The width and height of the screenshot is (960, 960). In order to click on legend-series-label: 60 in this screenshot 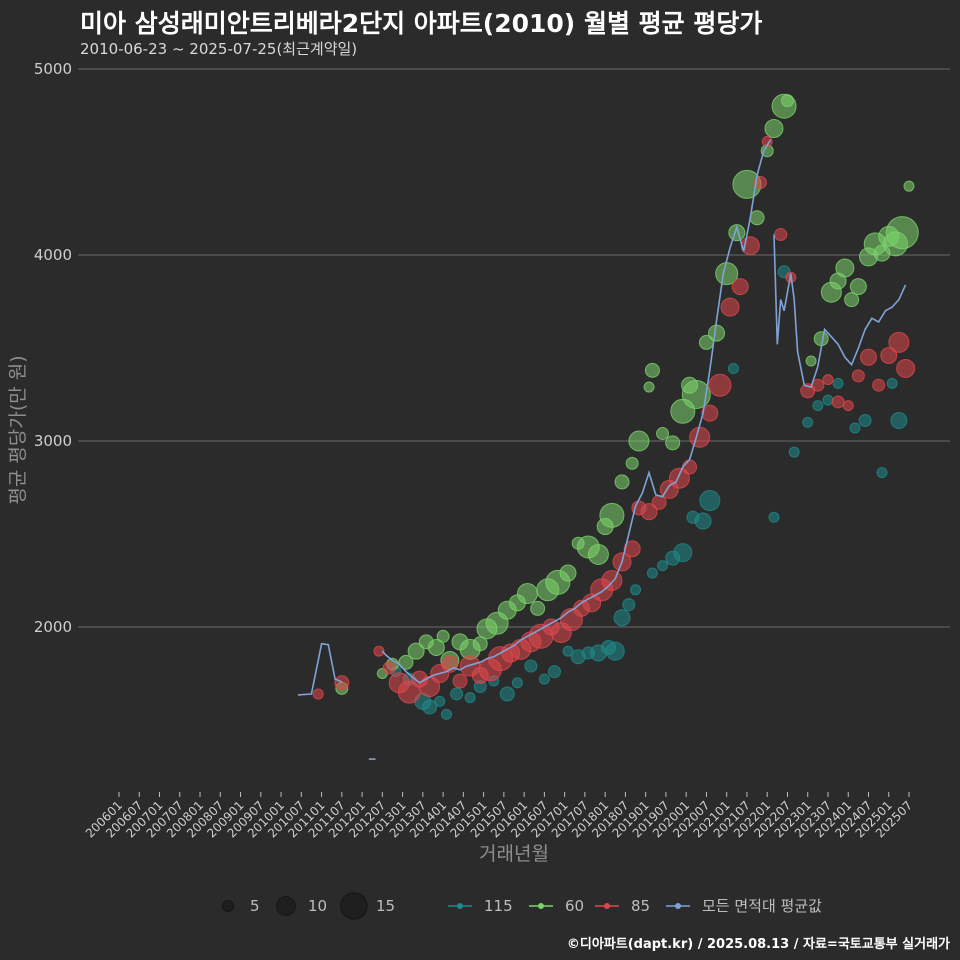, I will do `click(574, 906)`.